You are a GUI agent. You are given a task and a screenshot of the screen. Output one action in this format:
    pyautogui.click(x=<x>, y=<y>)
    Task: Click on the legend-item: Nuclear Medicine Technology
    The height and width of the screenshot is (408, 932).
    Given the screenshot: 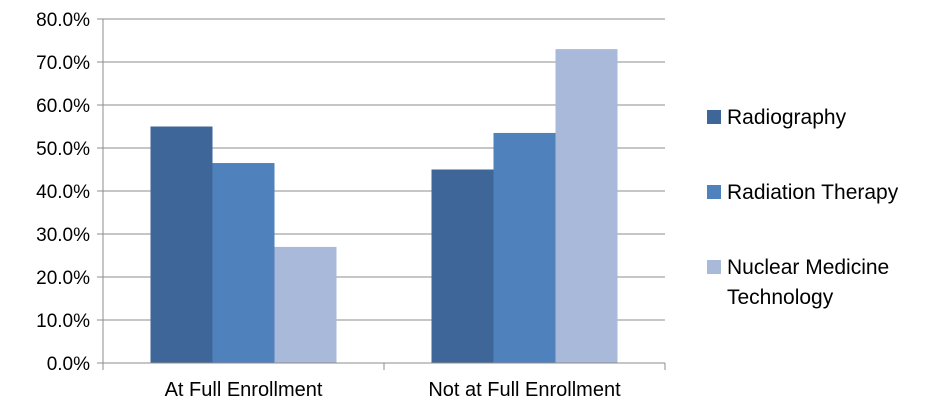 What is the action you would take?
    pyautogui.click(x=798, y=282)
    